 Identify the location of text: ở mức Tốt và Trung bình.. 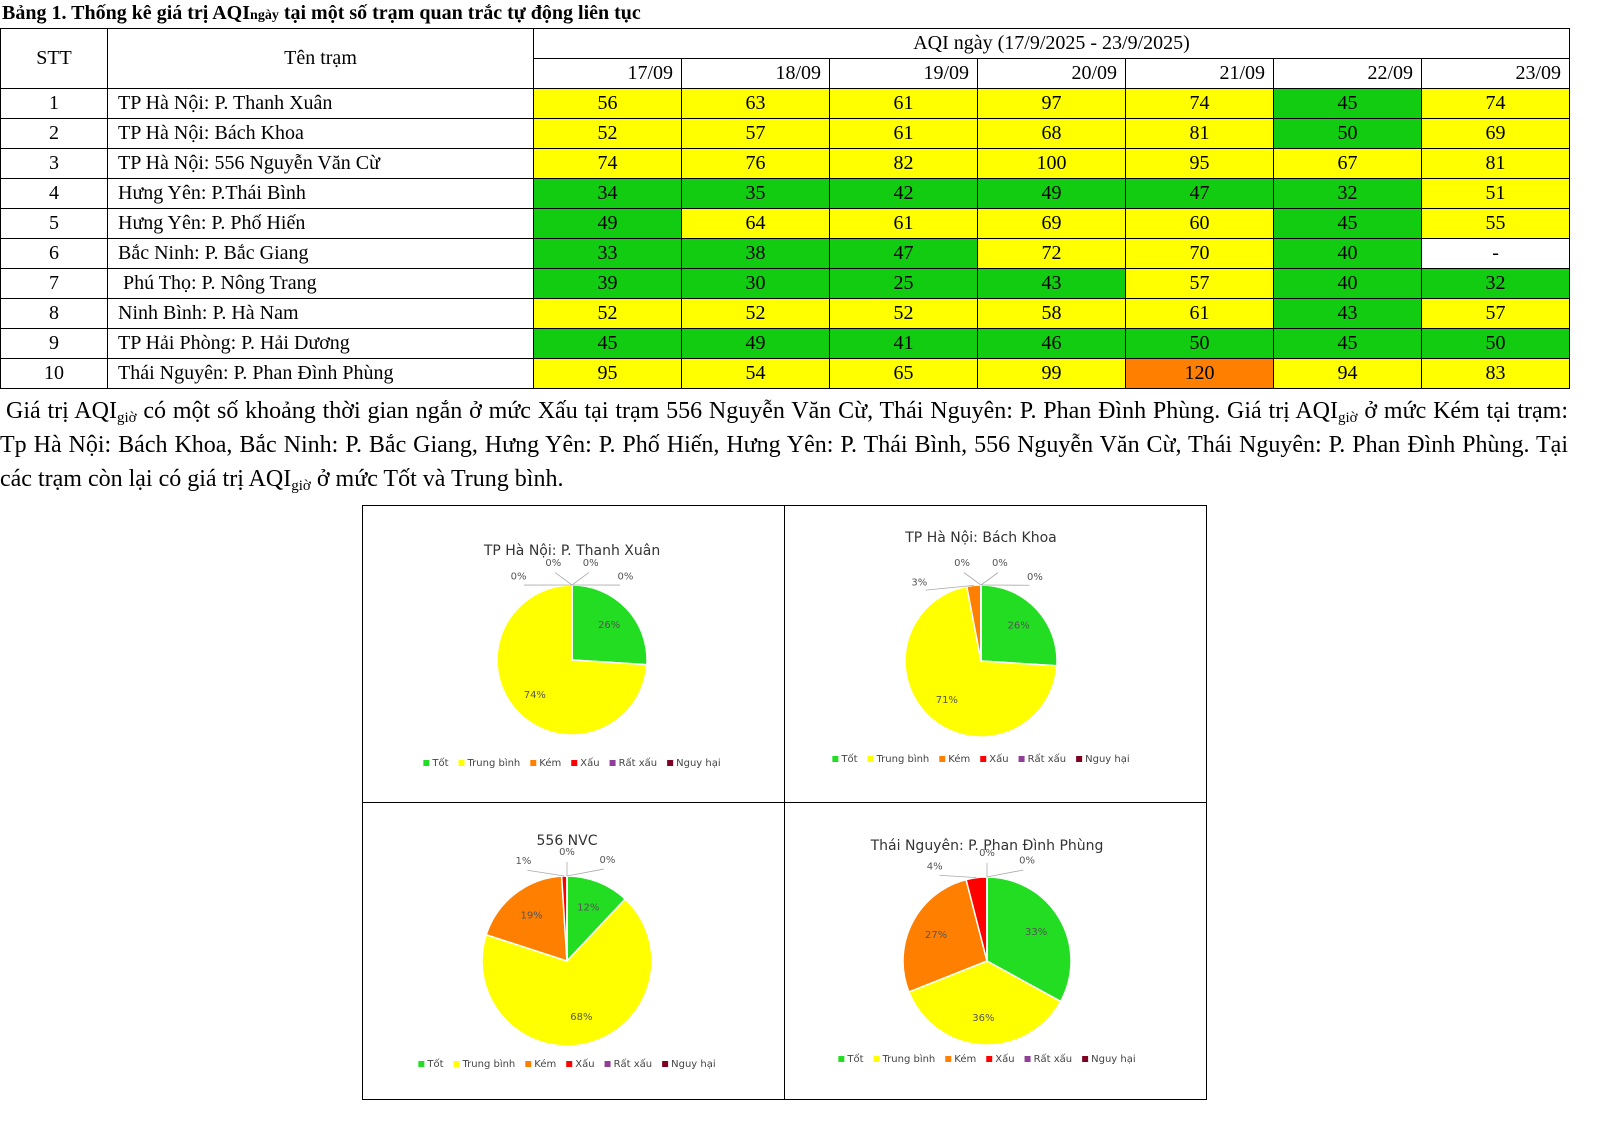
(437, 479).